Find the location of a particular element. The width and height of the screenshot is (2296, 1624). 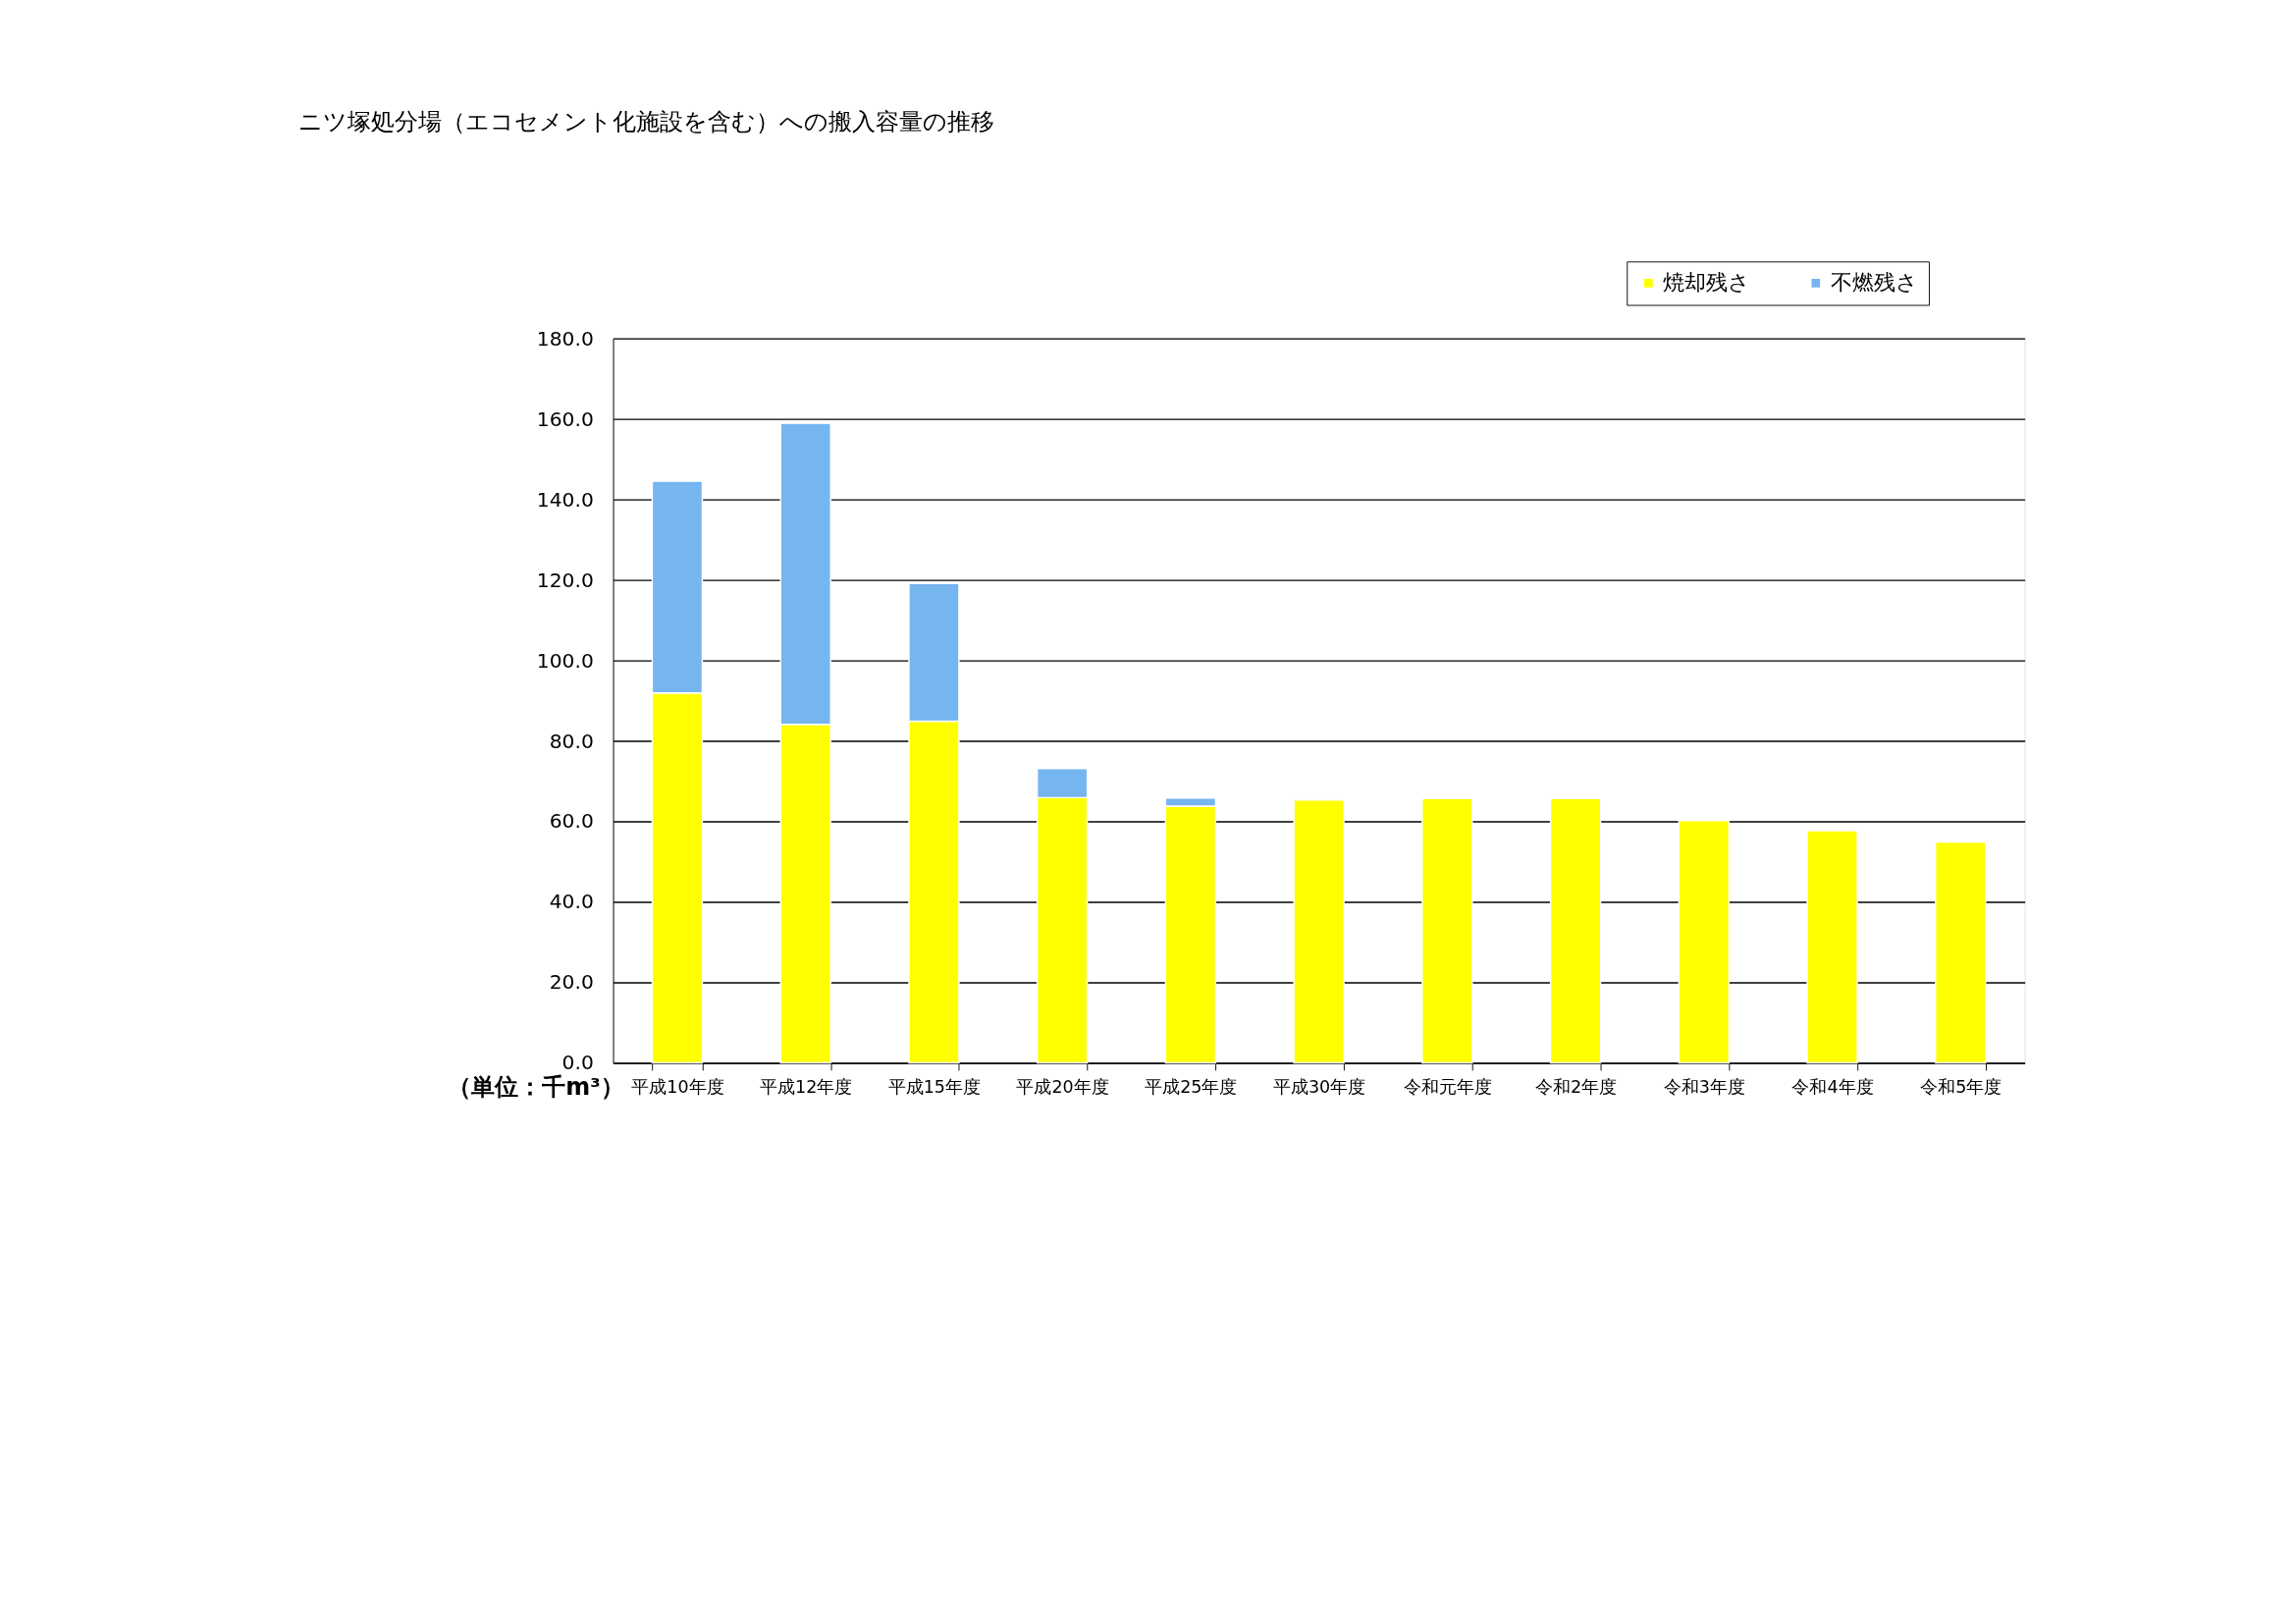

x-tick-label: 平成10年度 is located at coordinates (677, 1087).